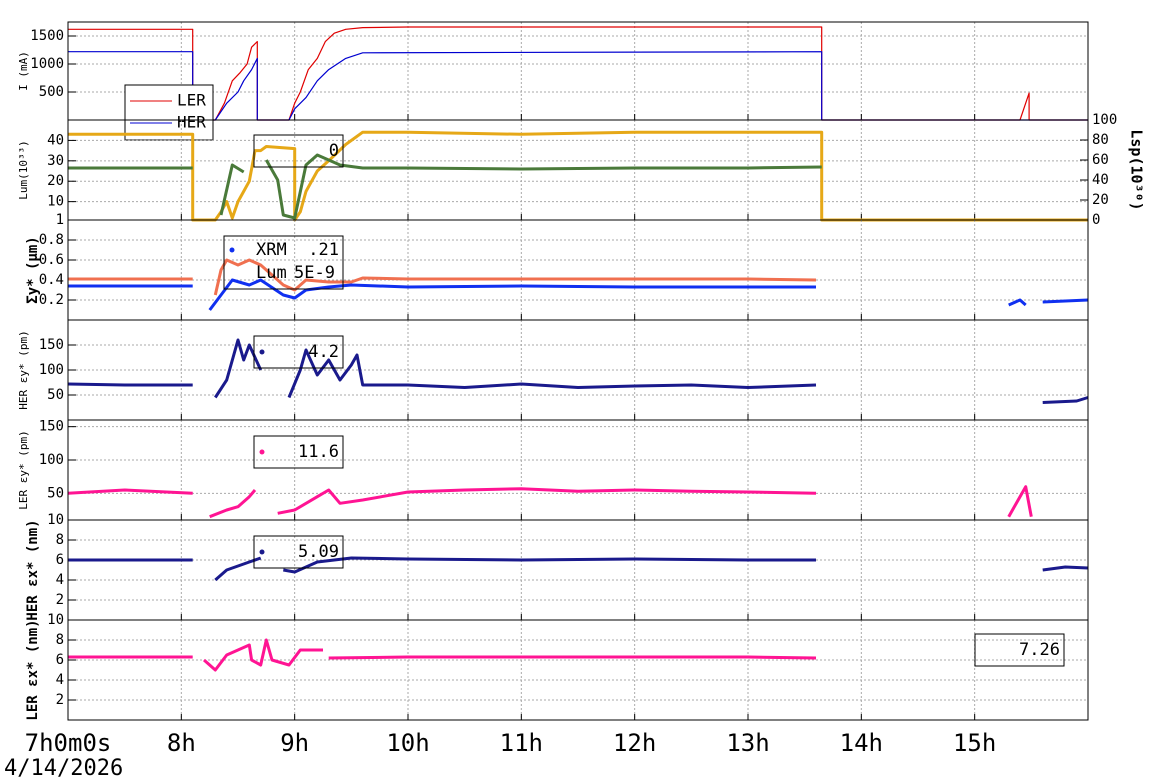 The height and width of the screenshot is (782, 1160). Describe the element at coordinates (318, 452) in the screenshot. I see `annotation: 11.6` at that location.